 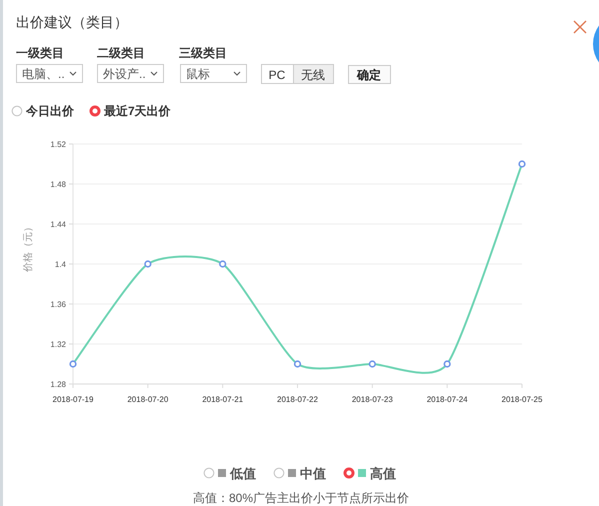 What do you see at coordinates (121, 53) in the screenshot?
I see `text: 二级类目` at bounding box center [121, 53].